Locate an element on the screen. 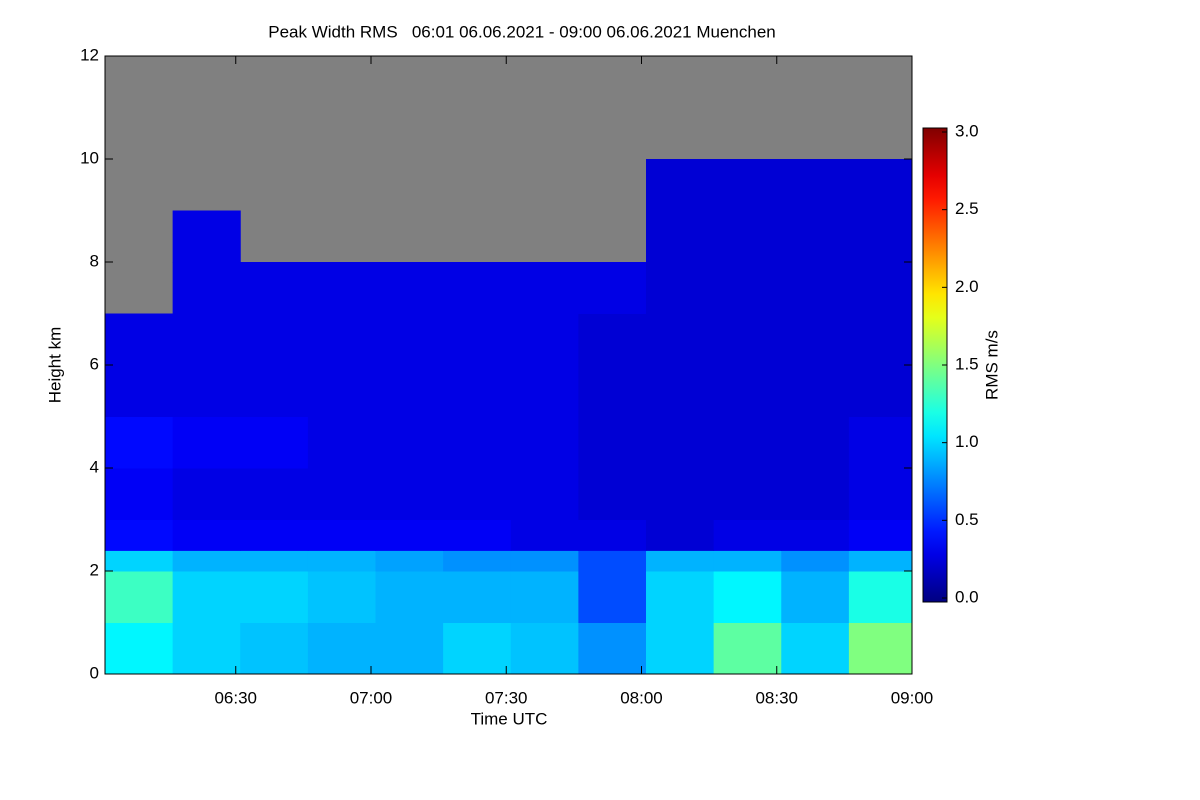  x-tick-label: 08:00 is located at coordinates (641, 697).